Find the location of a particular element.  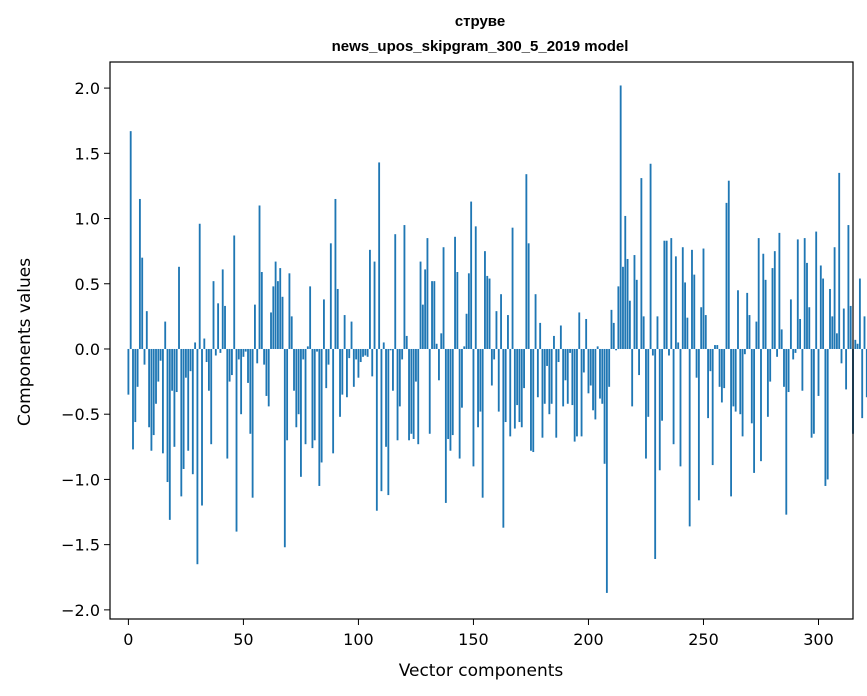

y-tick-label: −1.0 is located at coordinates (80, 479).